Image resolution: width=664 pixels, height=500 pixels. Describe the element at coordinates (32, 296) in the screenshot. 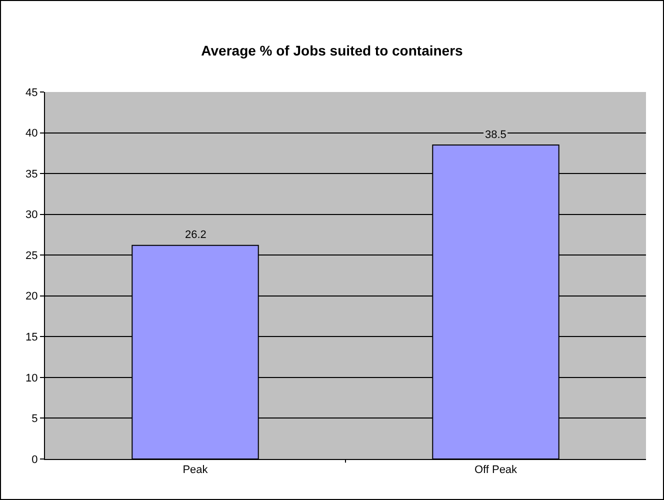

I see `y-tick-label: 20` at that location.